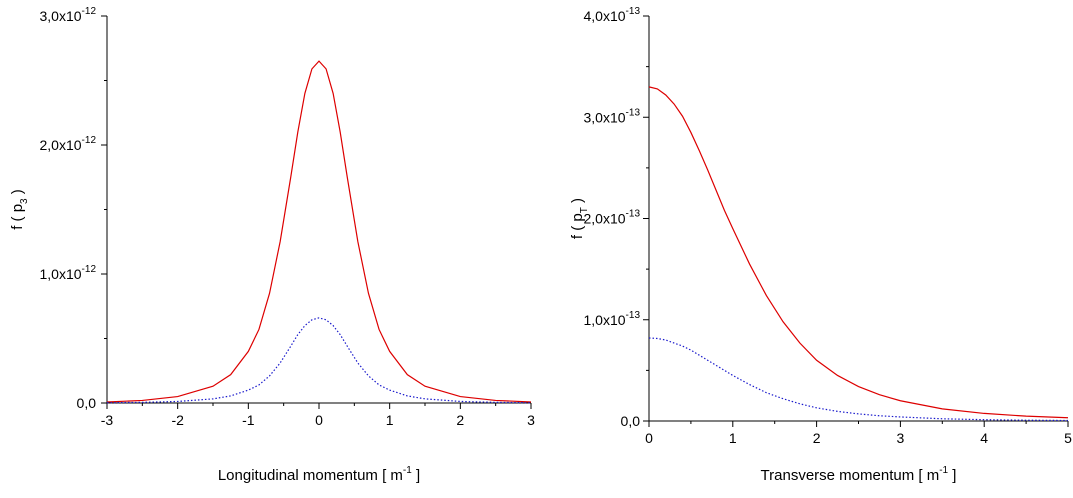 The width and height of the screenshot is (1073, 498). What do you see at coordinates (107, 420) in the screenshot?
I see `x-tick-label: -3` at bounding box center [107, 420].